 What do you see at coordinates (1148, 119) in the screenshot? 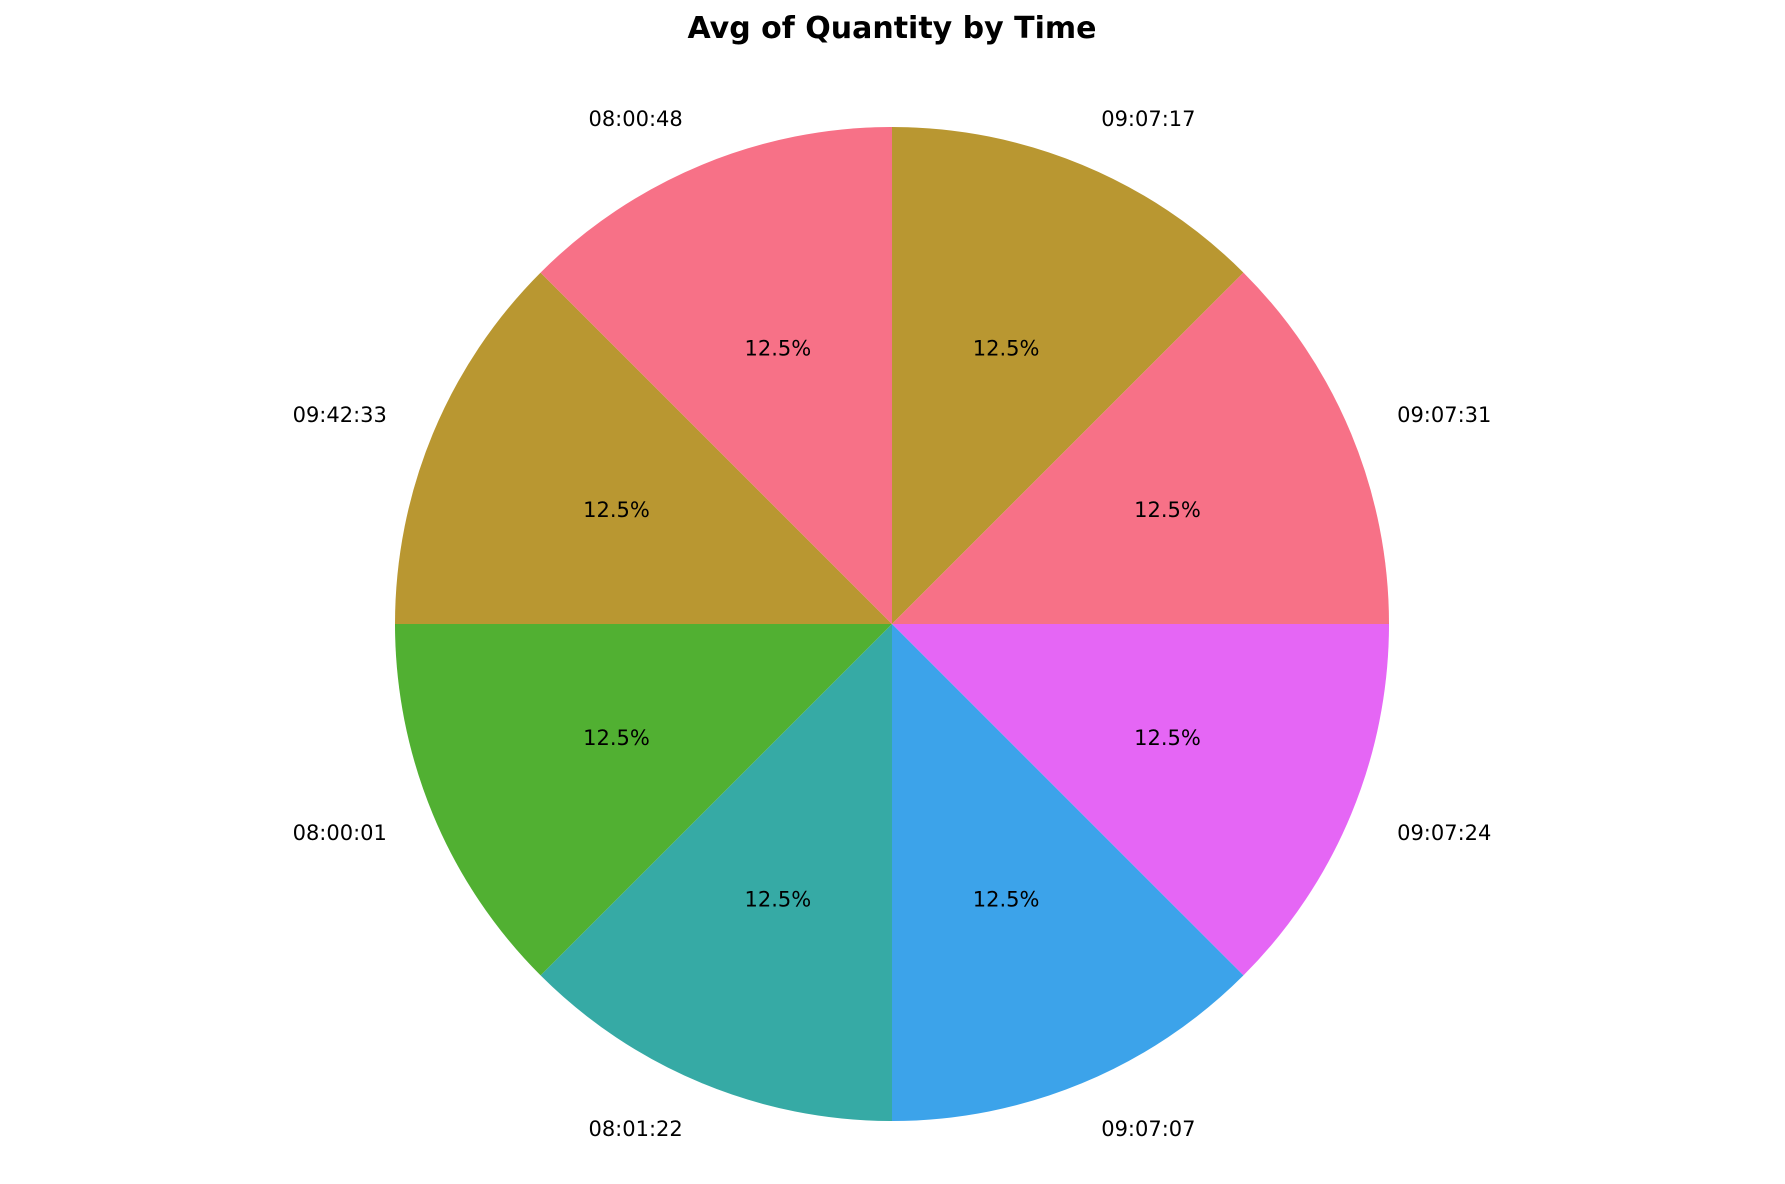
I see `pie-category-label: 09:07:17` at bounding box center [1148, 119].